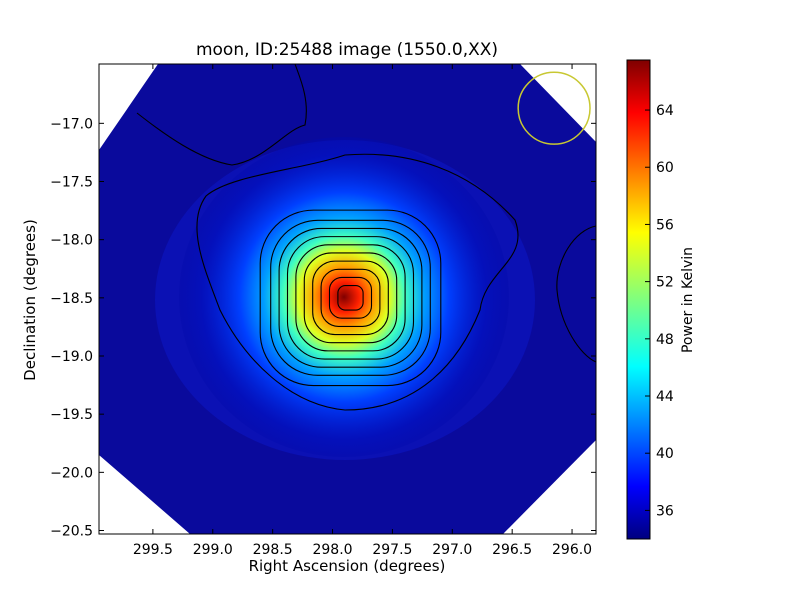 This screenshot has width=800, height=600. What do you see at coordinates (71, 241) in the screenshot?
I see `y-tick-label: −18.0` at bounding box center [71, 241].